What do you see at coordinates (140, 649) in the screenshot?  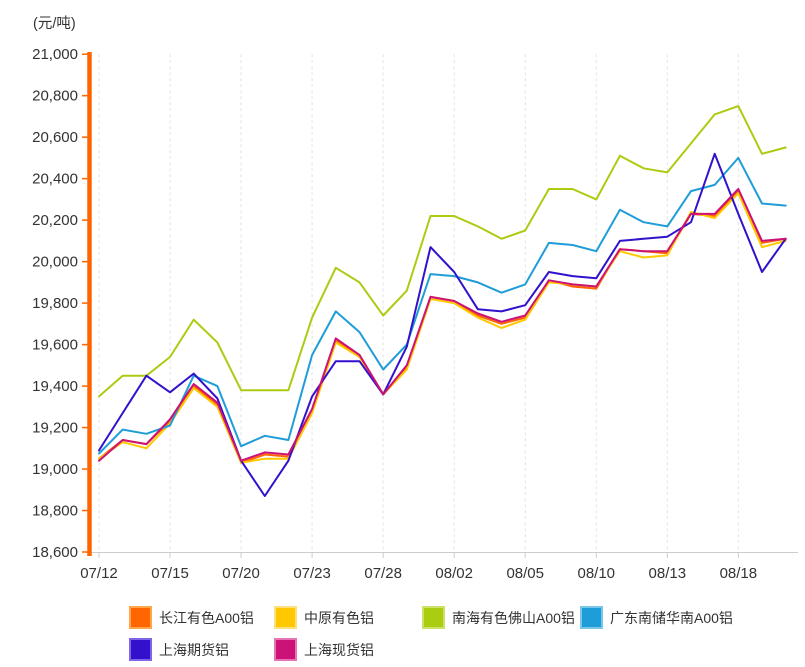 I see `legend-swatch-shanghai-futures` at bounding box center [140, 649].